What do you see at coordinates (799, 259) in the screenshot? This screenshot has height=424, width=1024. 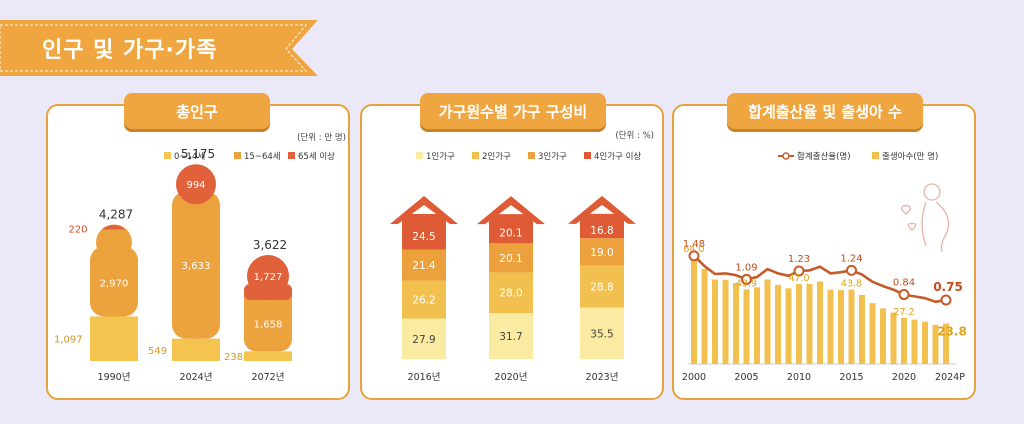 I see `tfr-value-label: 1.23` at bounding box center [799, 259].